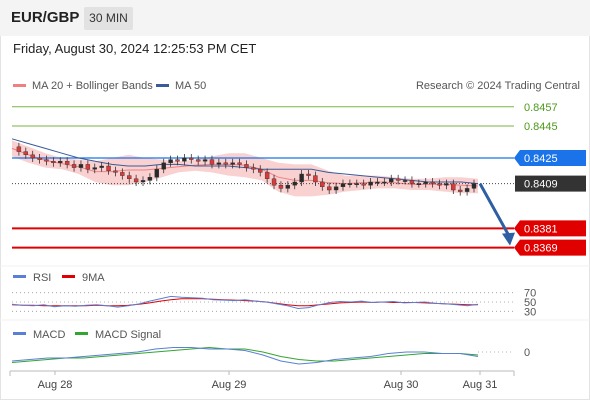 The width and height of the screenshot is (590, 400). Describe the element at coordinates (541, 127) in the screenshot. I see `resistance-label: 0.8445` at that location.